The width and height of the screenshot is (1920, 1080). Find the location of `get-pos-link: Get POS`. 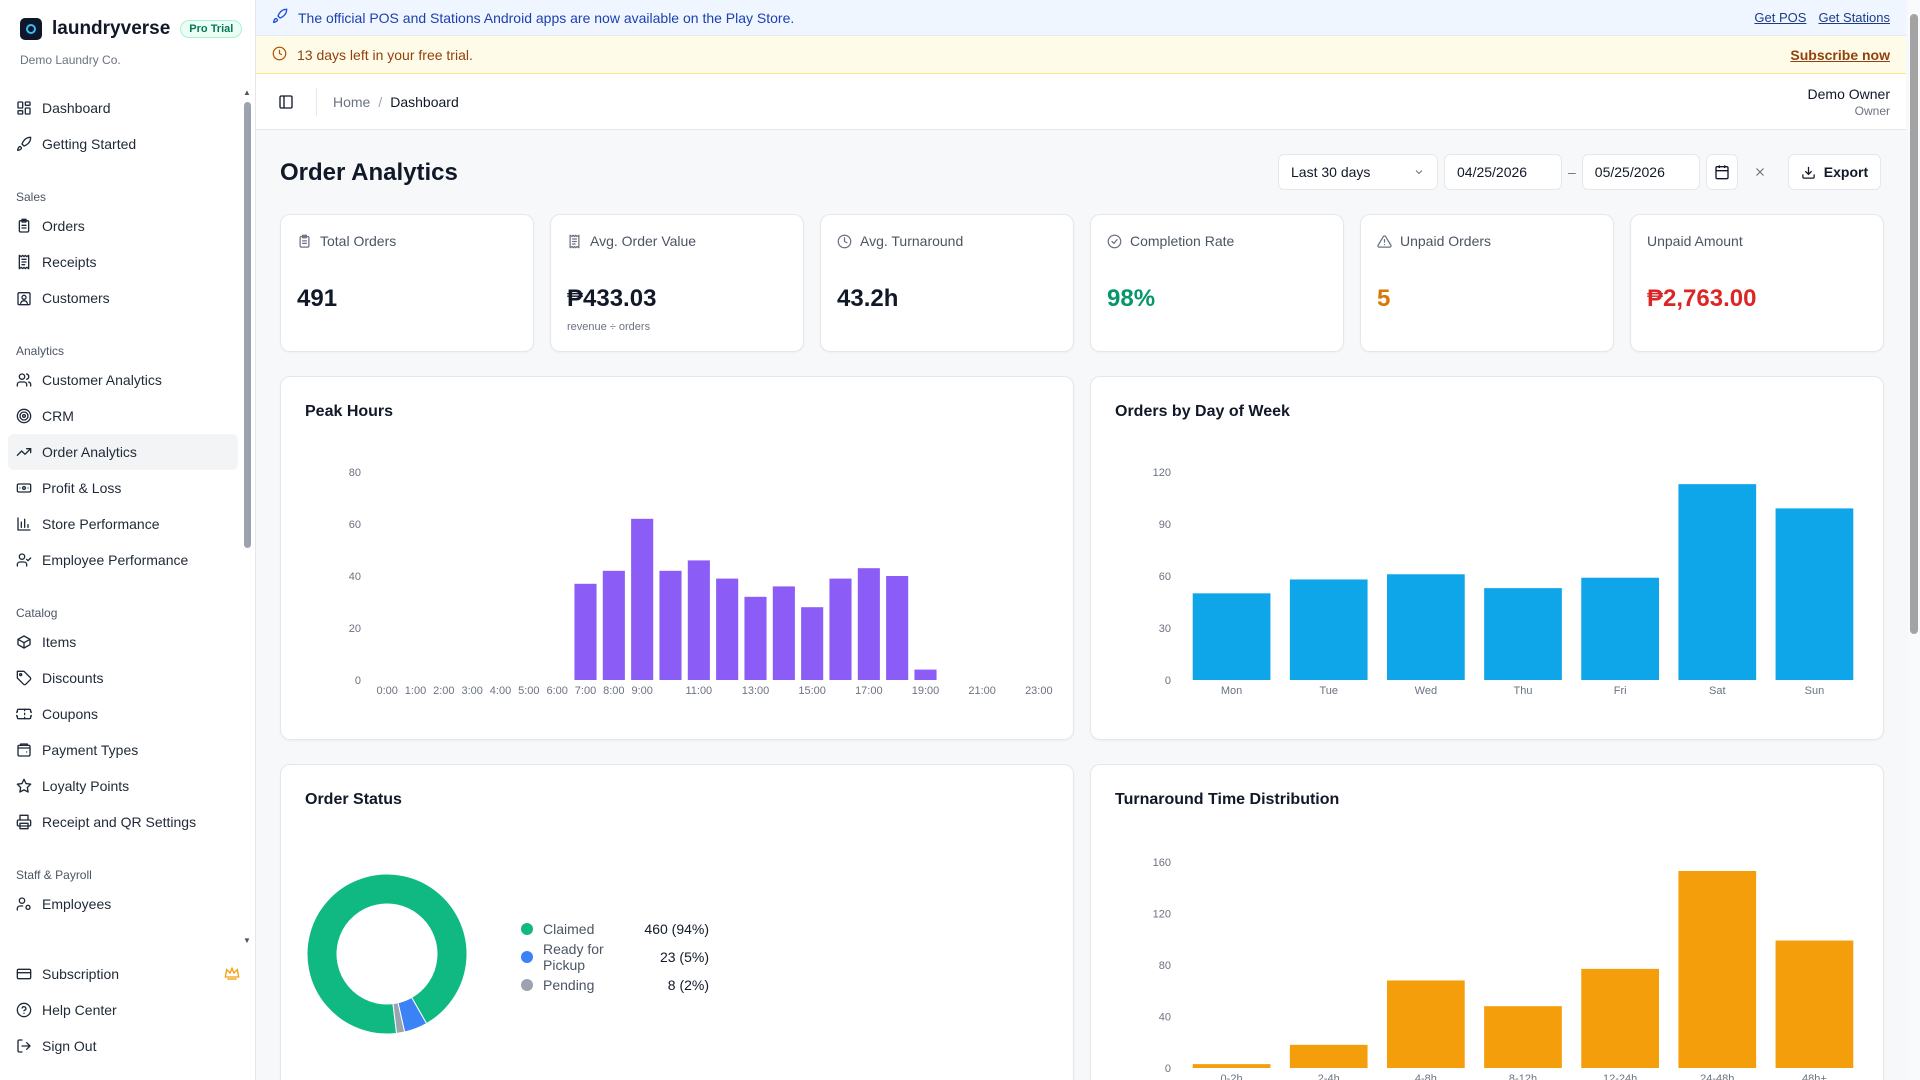

get-pos-link: Get POS is located at coordinates (1780, 17).